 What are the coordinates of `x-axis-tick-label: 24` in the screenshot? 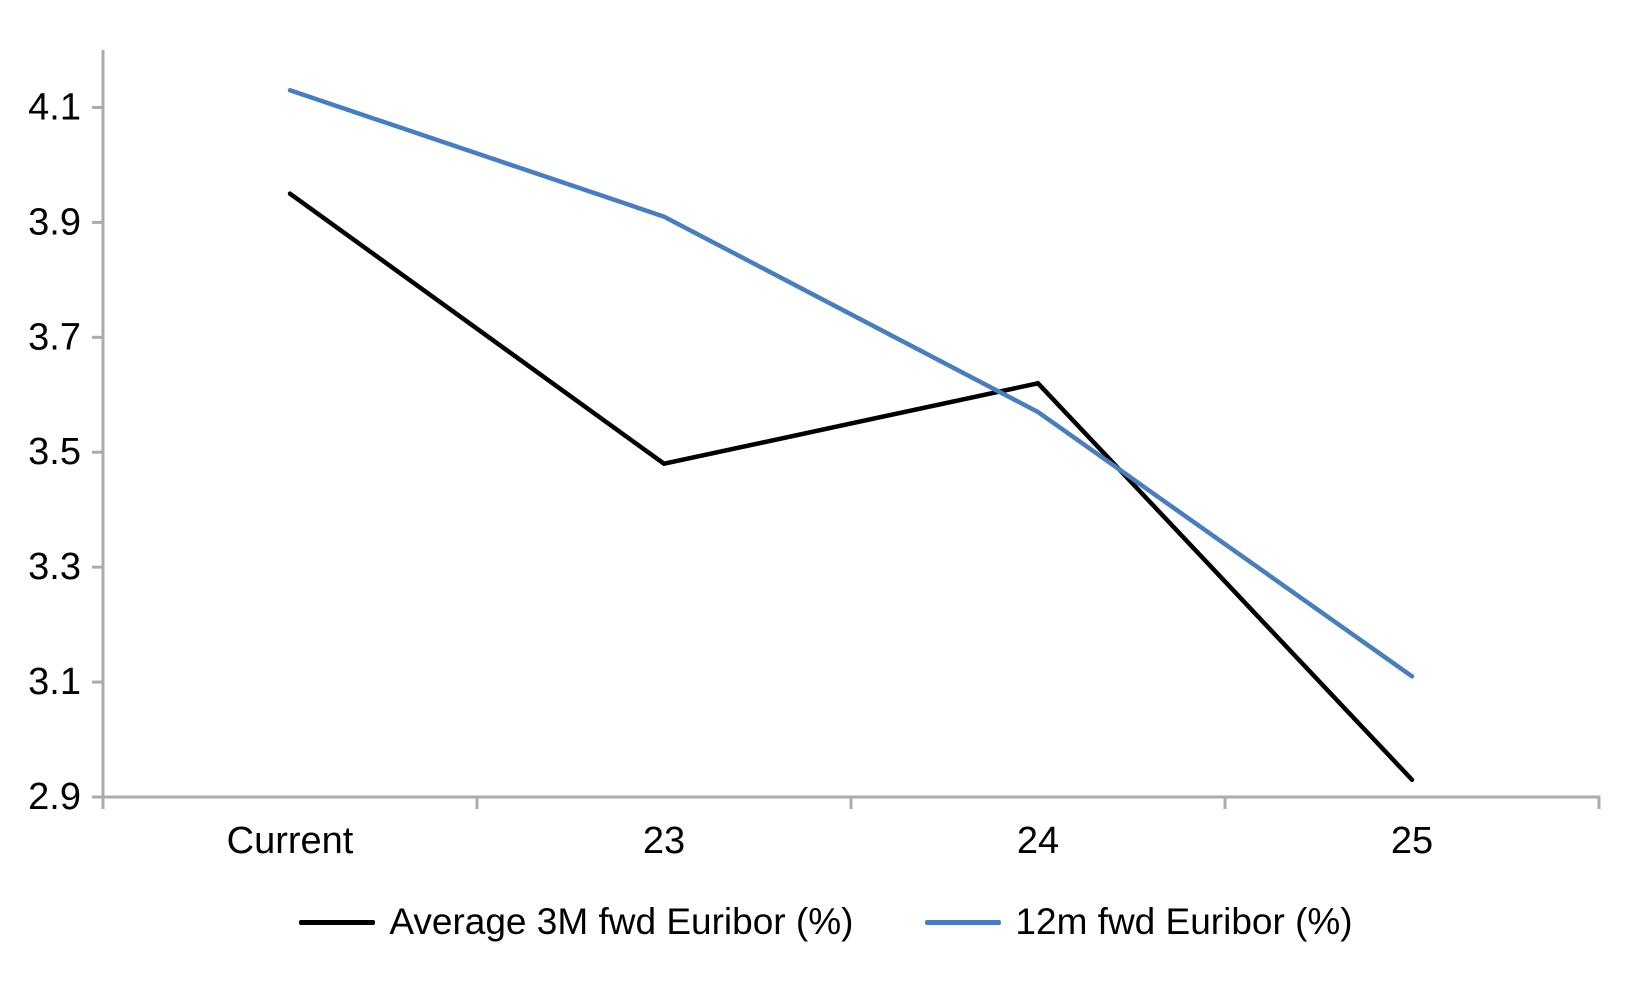 It's located at (1038, 841).